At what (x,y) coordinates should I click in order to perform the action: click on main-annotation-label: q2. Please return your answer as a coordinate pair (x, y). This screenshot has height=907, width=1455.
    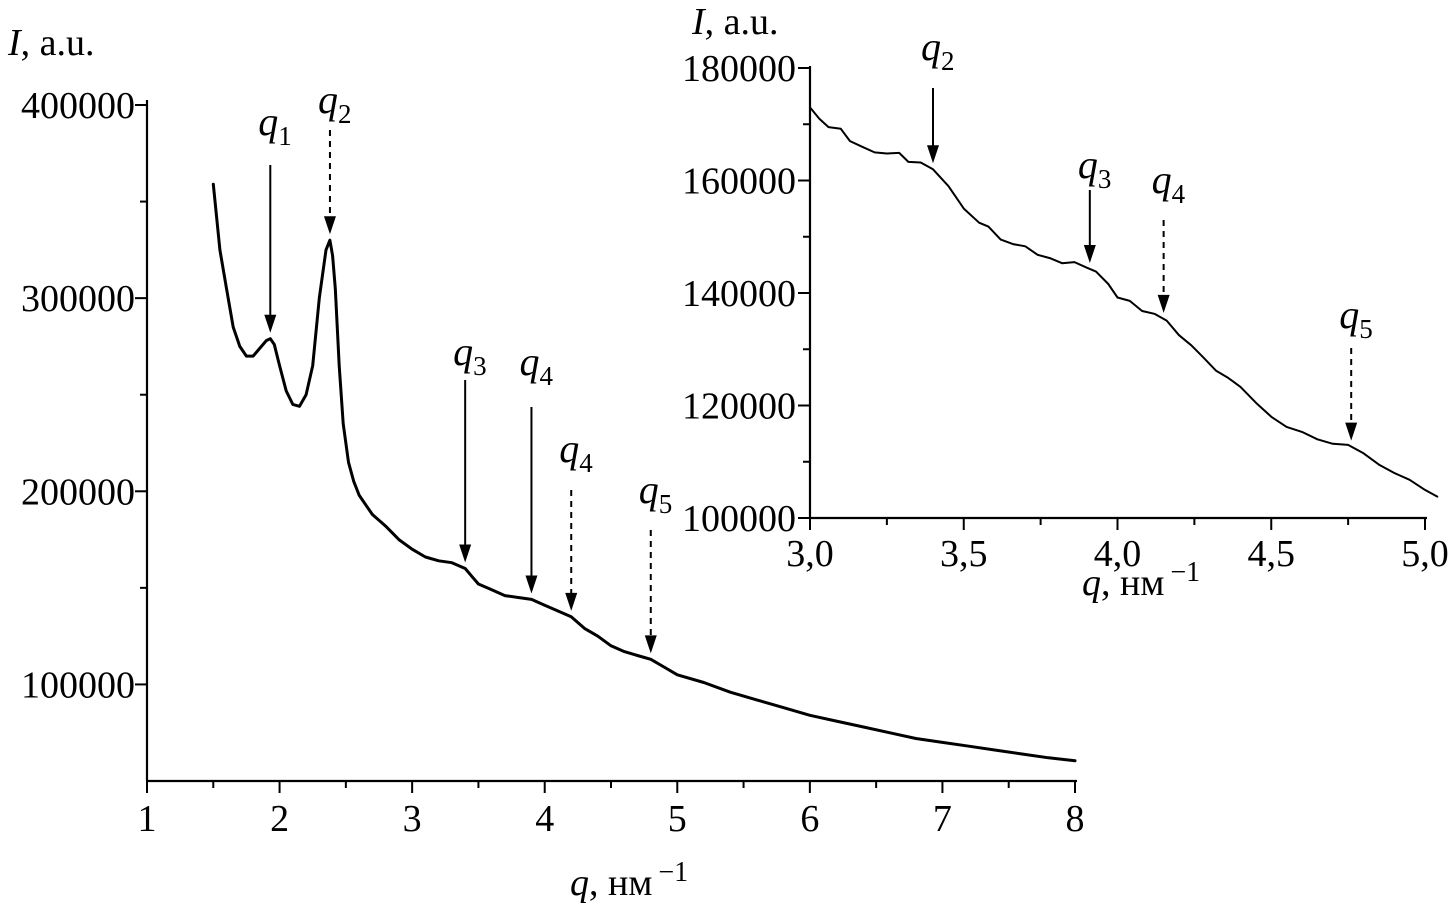
    Looking at the image, I should click on (335, 103).